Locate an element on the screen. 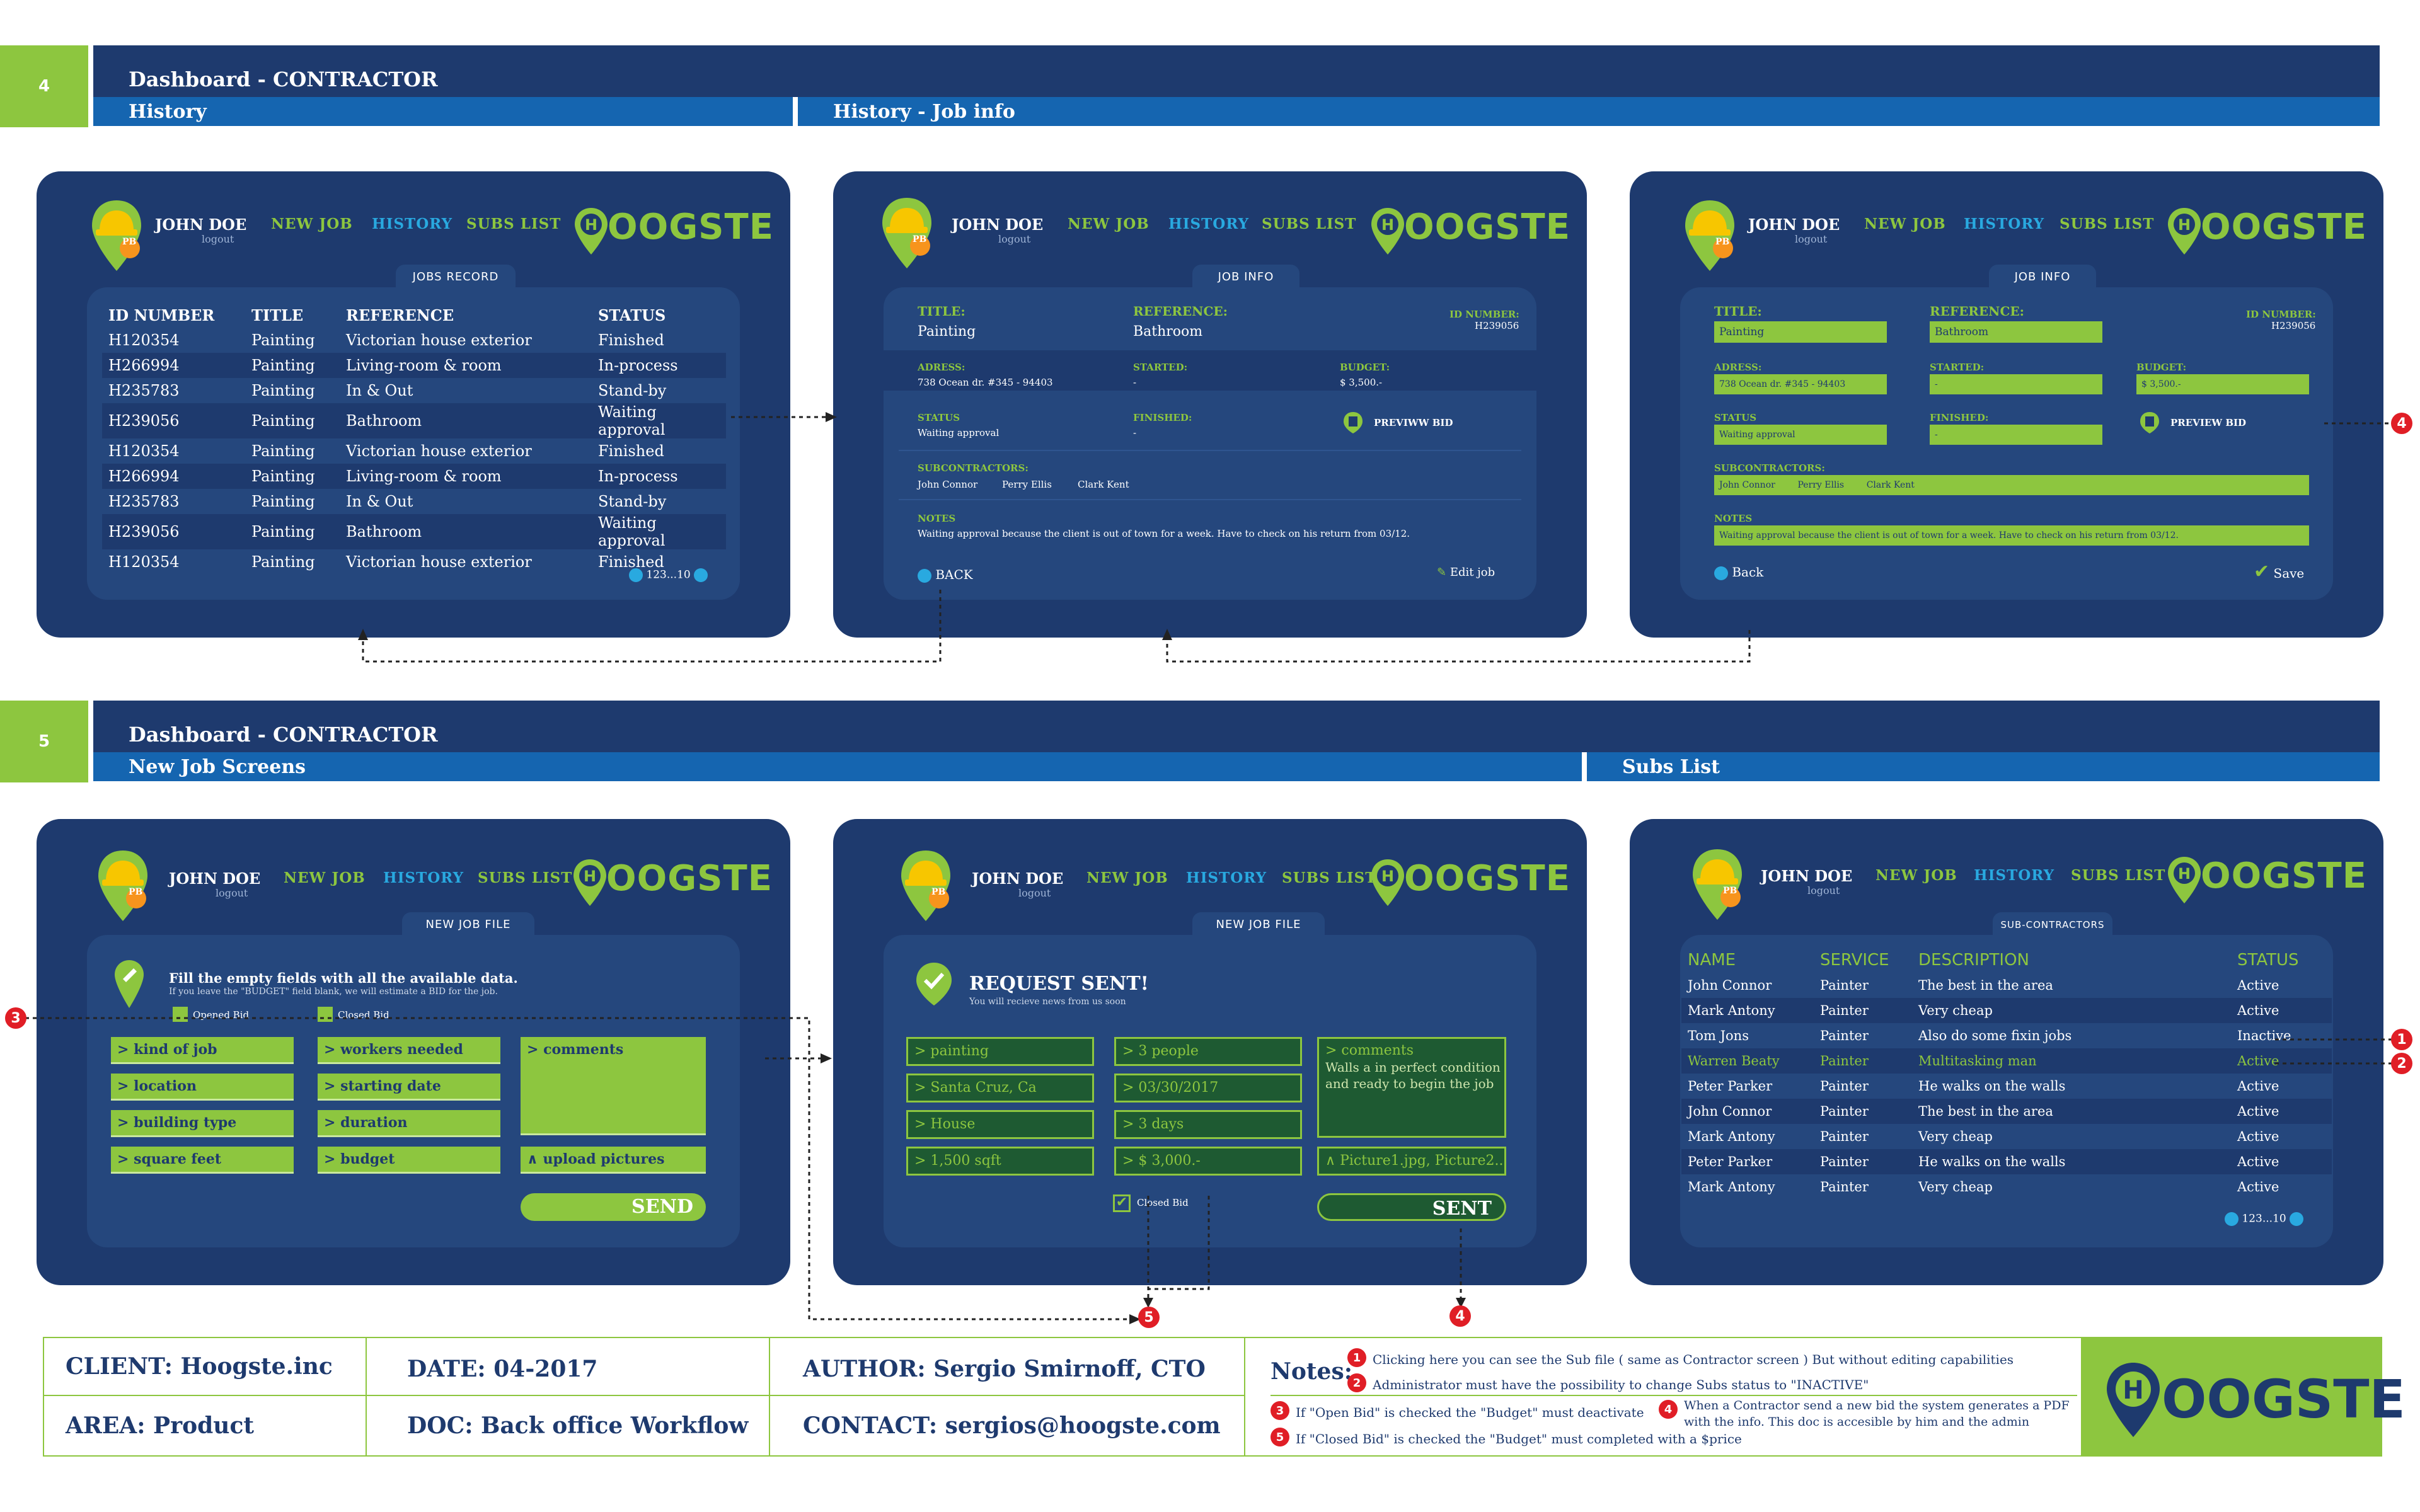  preview-bid-link: PREVIEW BID is located at coordinates (2209, 422).